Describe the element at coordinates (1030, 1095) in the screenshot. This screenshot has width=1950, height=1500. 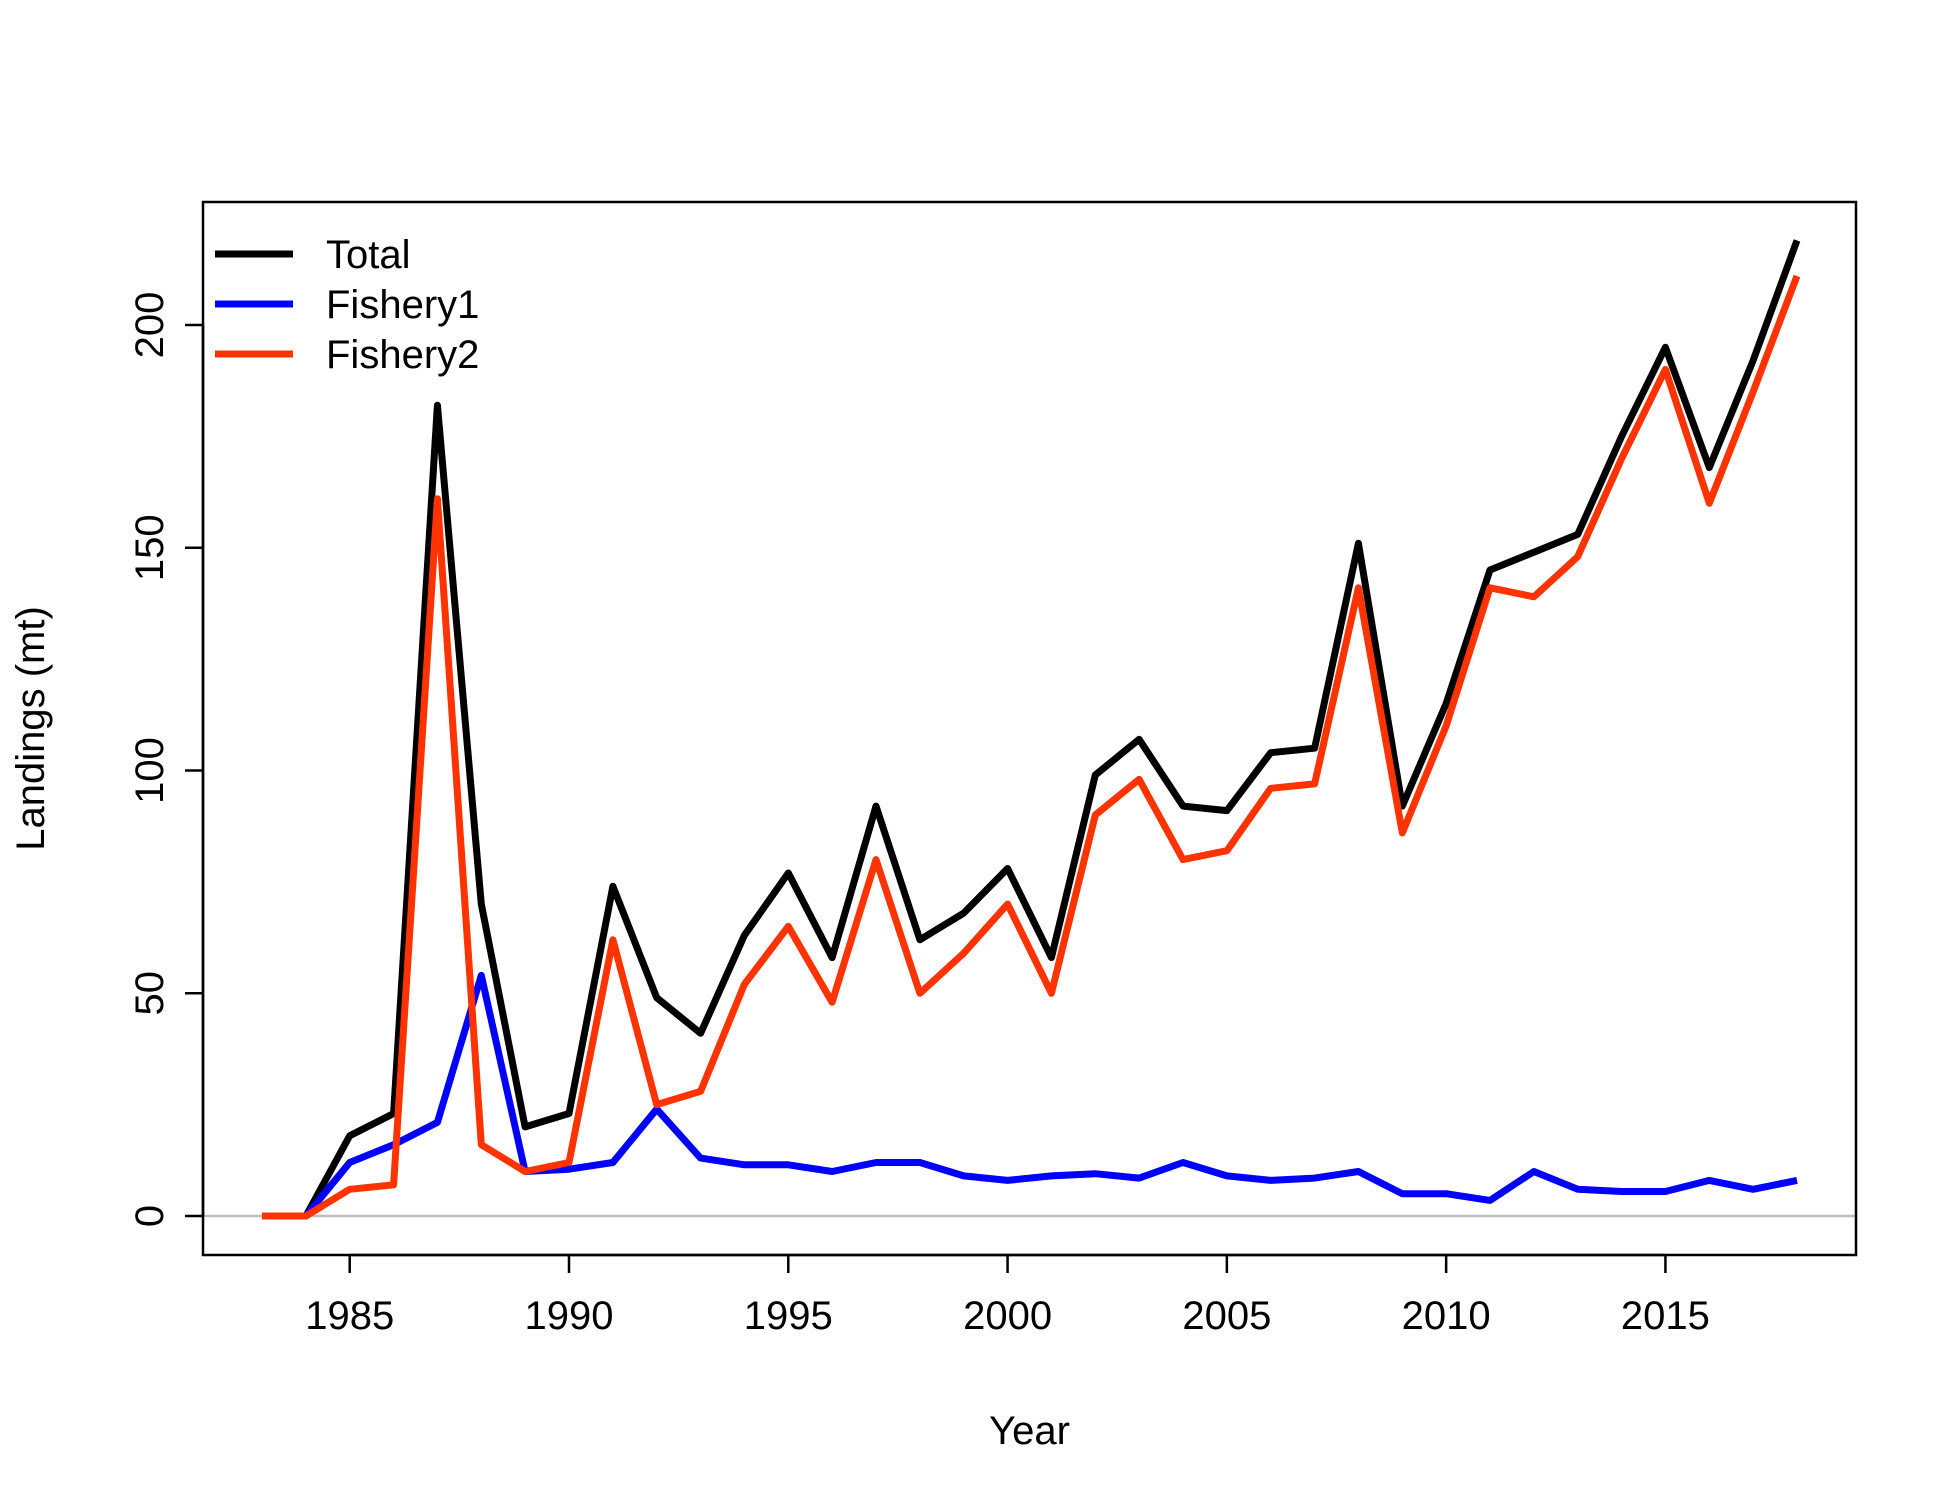
I see `series-line-fishery1` at that location.